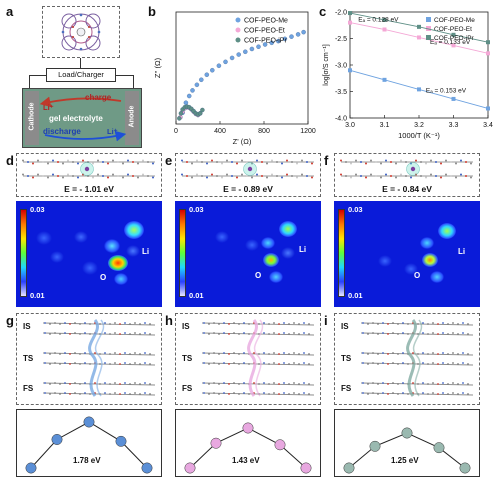 This screenshot has width=500, height=482. Describe the element at coordinates (406, 169) in the screenshot. I see `molecular-structure-f` at that location.